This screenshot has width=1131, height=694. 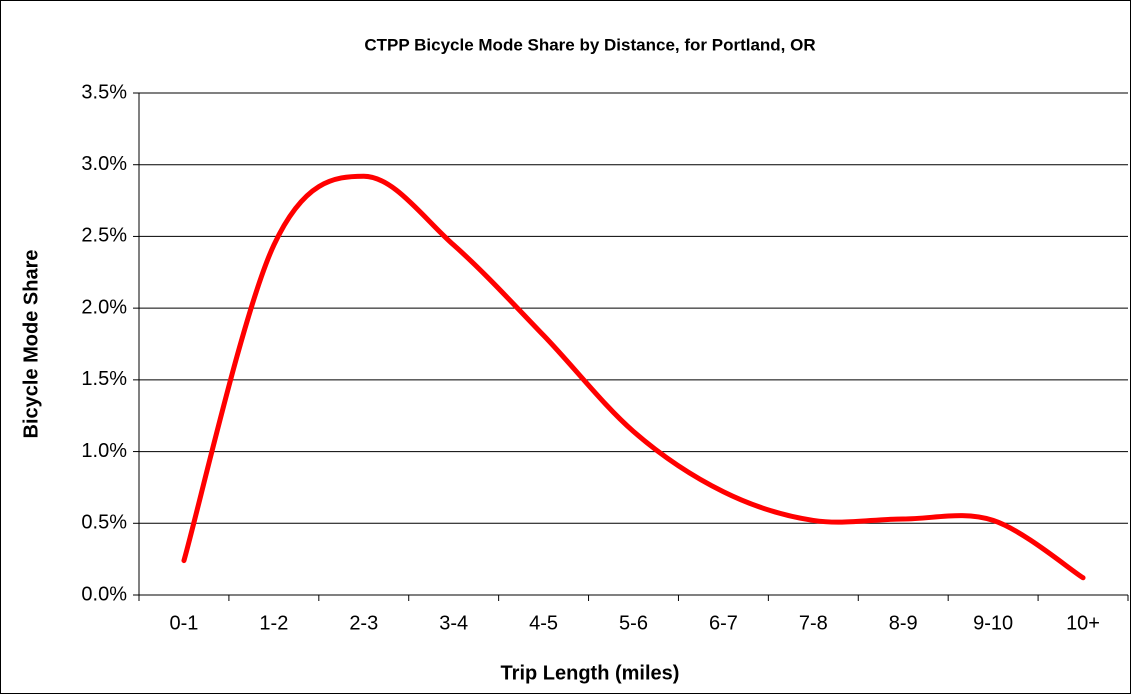 I want to click on x-tick-label: 3-4, so click(x=453, y=623).